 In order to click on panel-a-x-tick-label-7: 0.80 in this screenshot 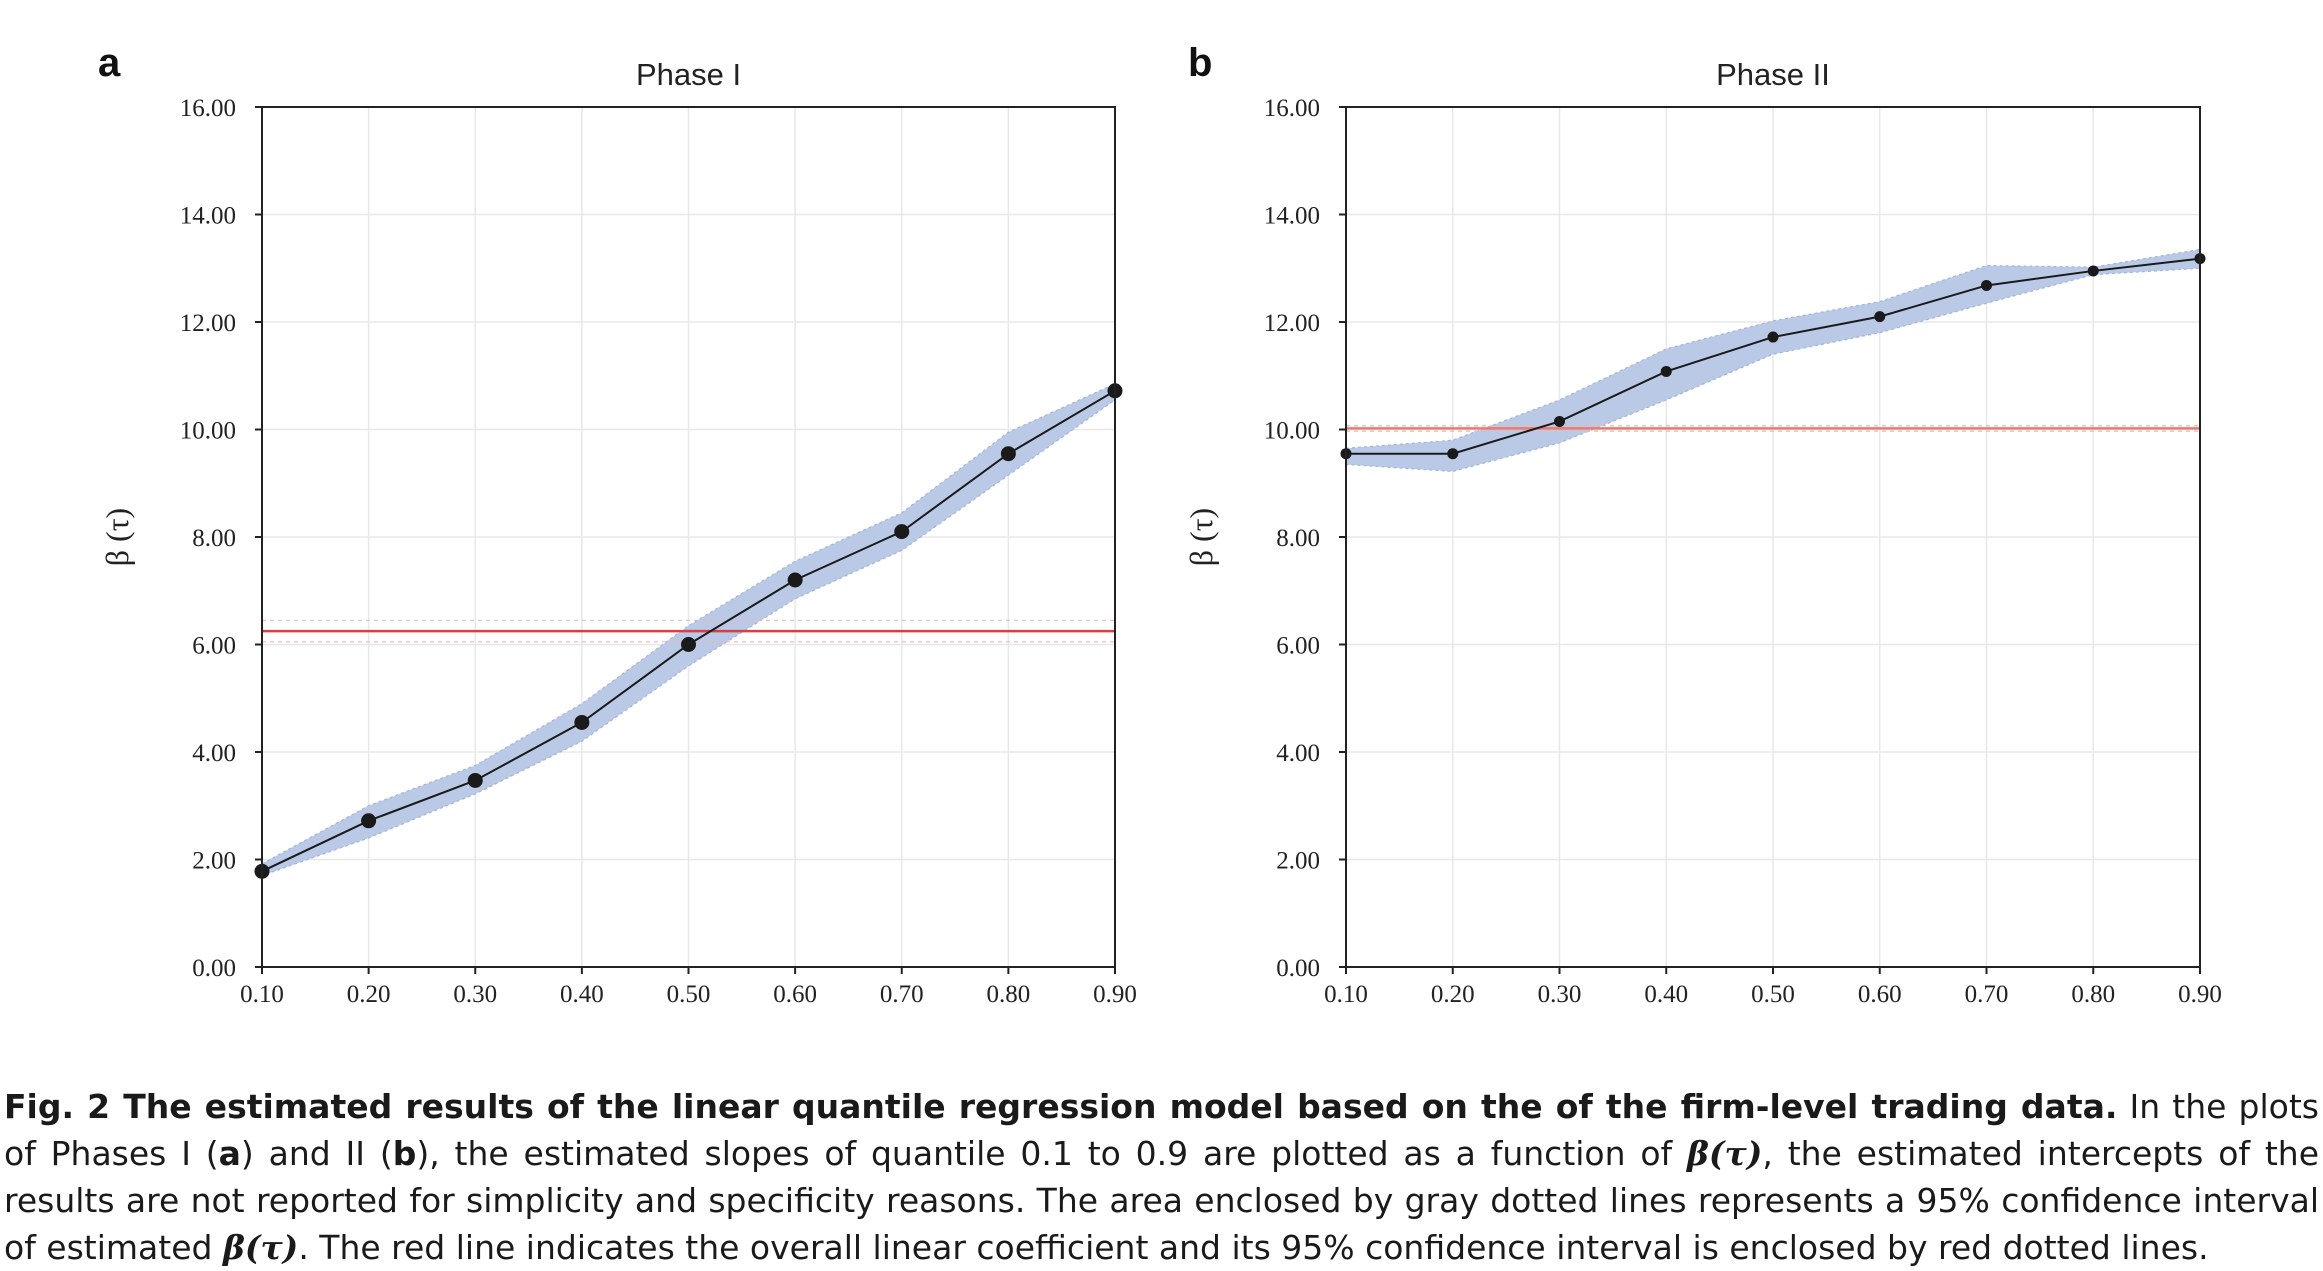, I will do `click(1009, 994)`.